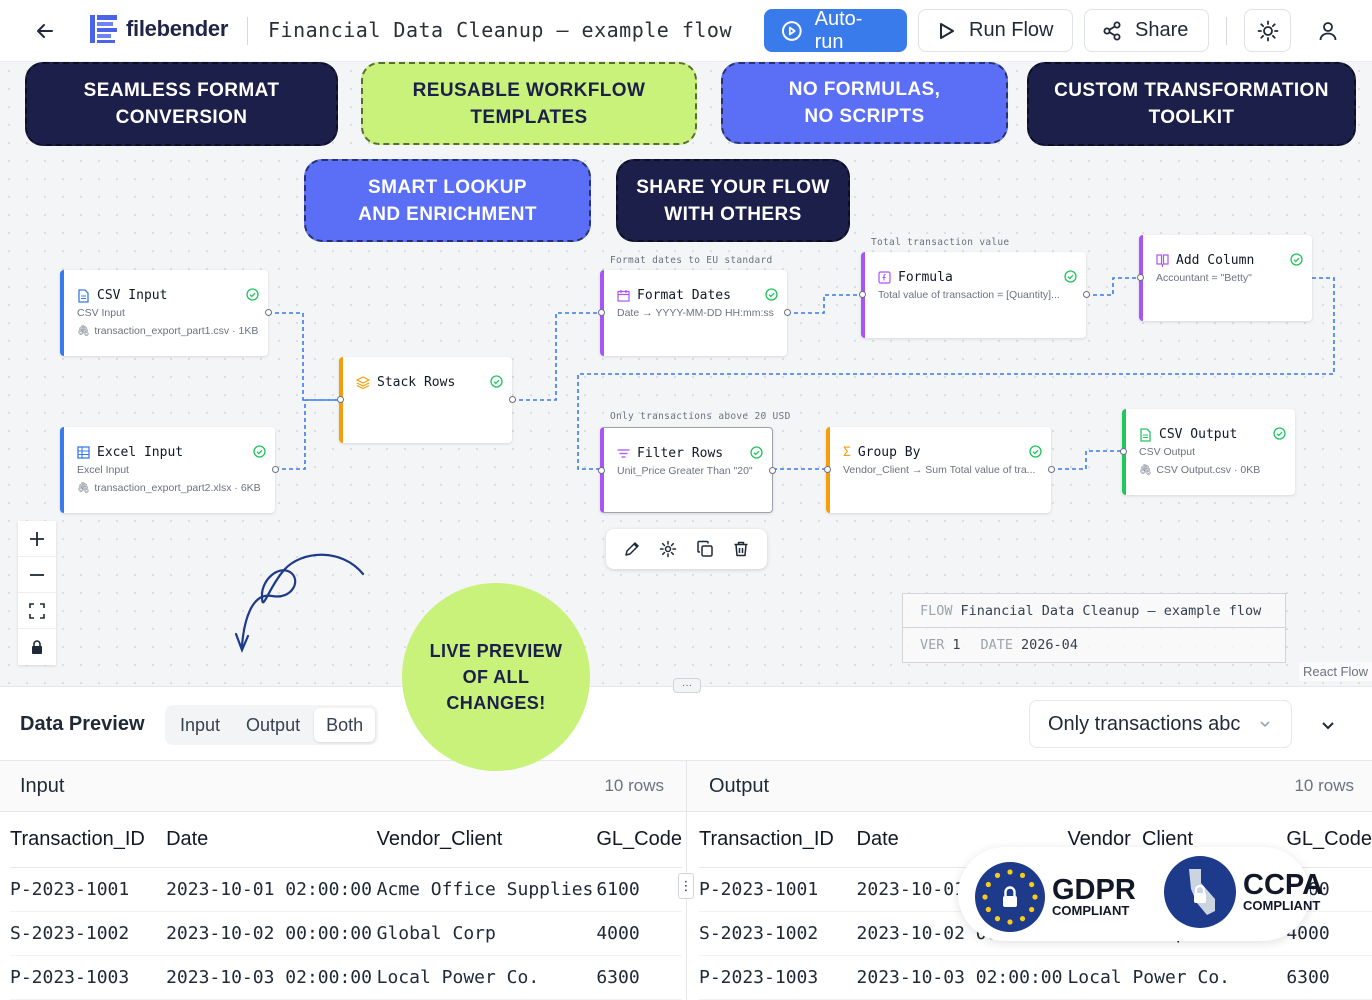 This screenshot has width=1372, height=1000. I want to click on zoom-in-button, so click(37, 539).